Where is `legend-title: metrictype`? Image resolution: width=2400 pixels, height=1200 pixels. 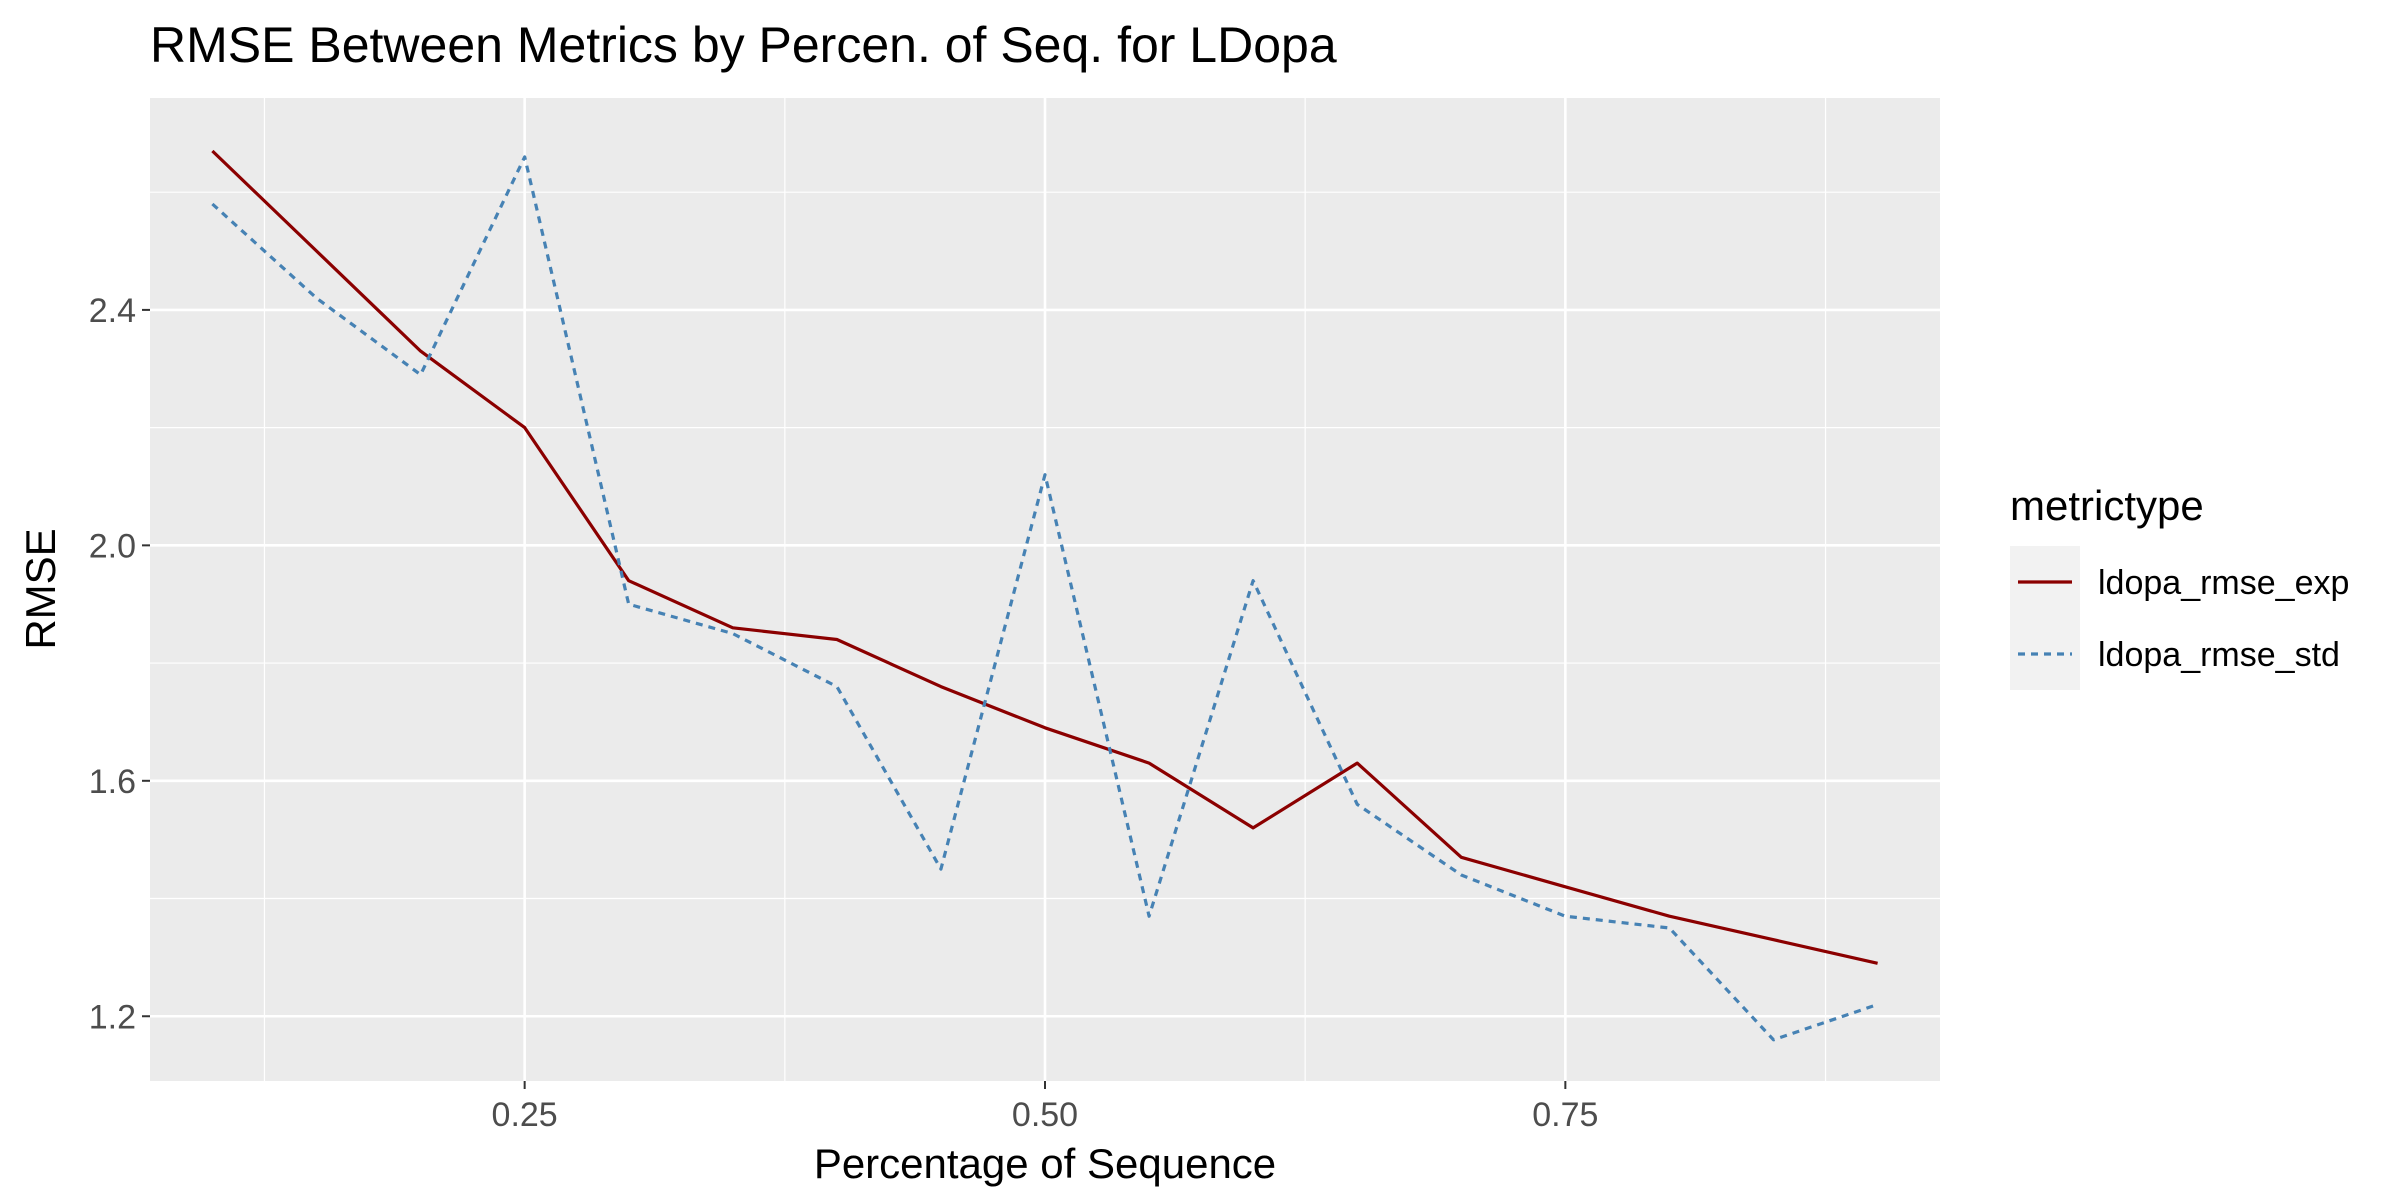
legend-title: metrictype is located at coordinates (2107, 505).